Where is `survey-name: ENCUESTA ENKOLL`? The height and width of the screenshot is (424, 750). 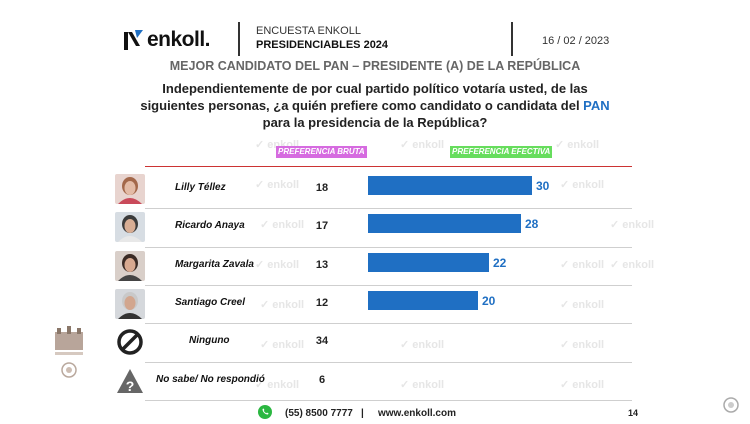 survey-name: ENCUESTA ENKOLL is located at coordinates (308, 31).